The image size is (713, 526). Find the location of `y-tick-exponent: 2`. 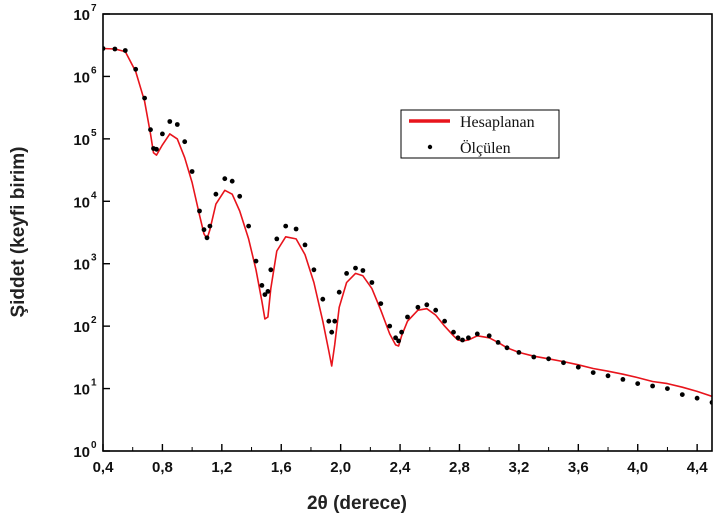

y-tick-exponent: 2 is located at coordinates (94, 320).